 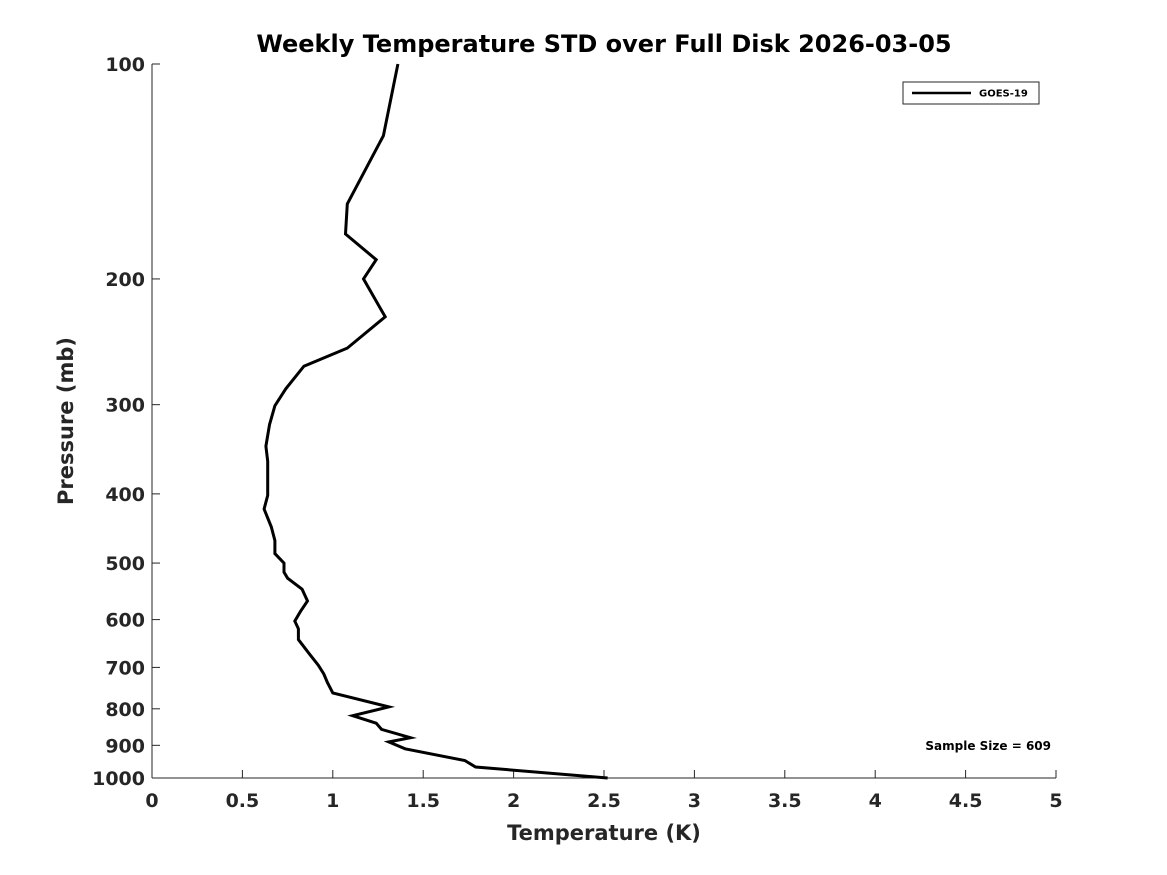 What do you see at coordinates (126, 422) in the screenshot?
I see `y-ticks: 100 200 300 400 500 600 700 800 900 1000` at bounding box center [126, 422].